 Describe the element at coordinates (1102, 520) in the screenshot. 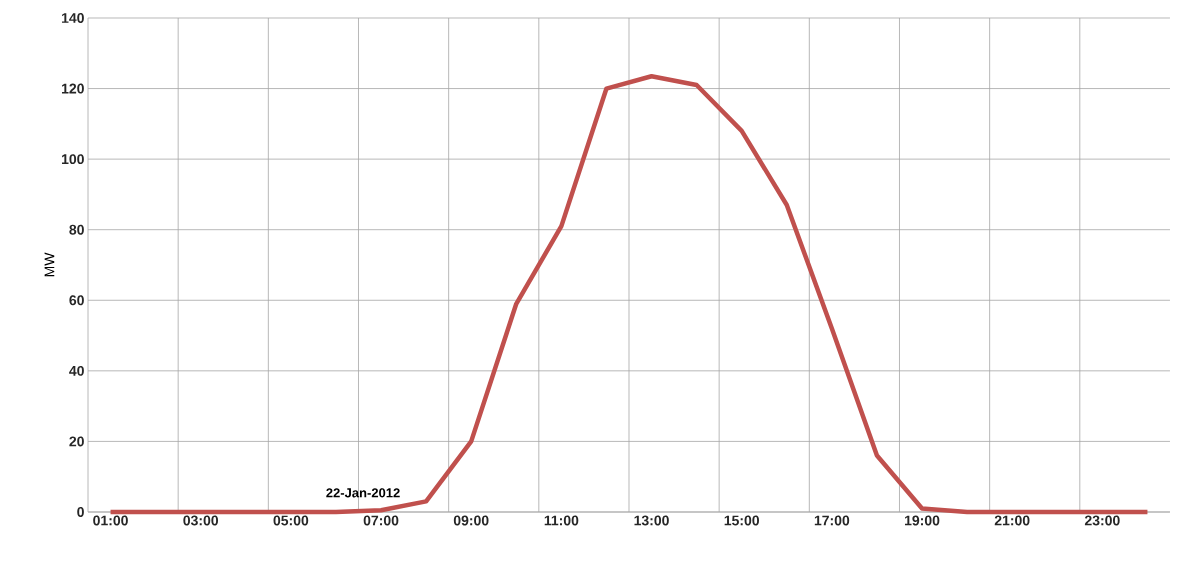

I see `x-tick-label: 23:00` at that location.